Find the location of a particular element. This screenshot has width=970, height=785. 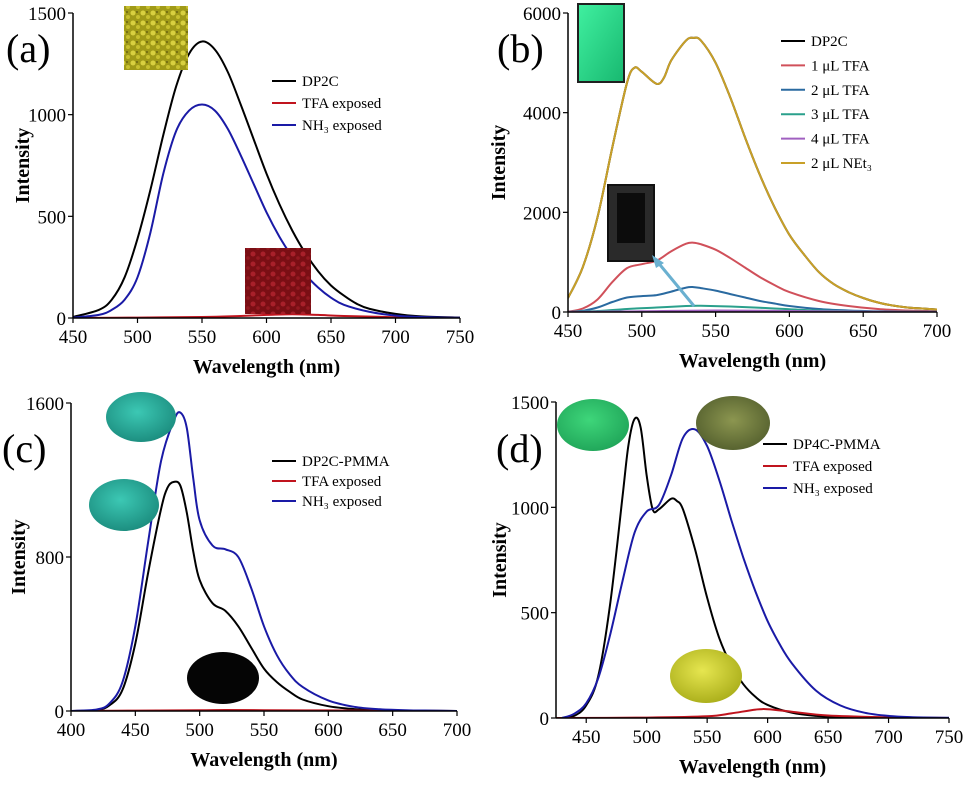

panel-c is located at coordinates (174, 548).